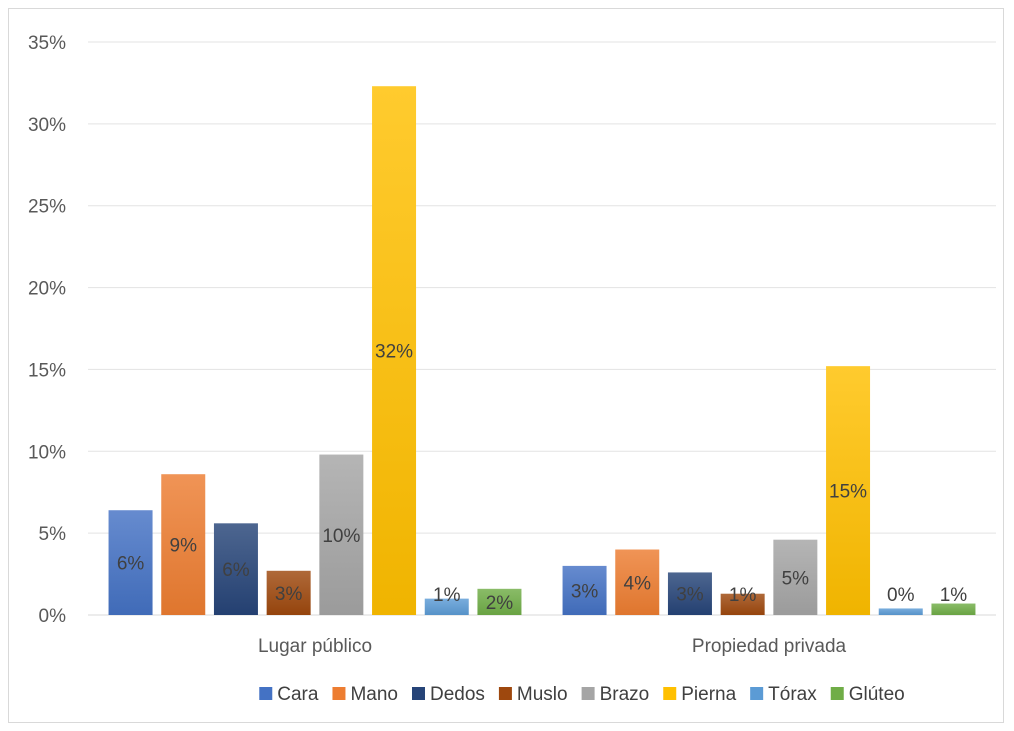 This screenshot has width=1014, height=731. I want to click on bar-brazo-lugar-publico, so click(341, 534).